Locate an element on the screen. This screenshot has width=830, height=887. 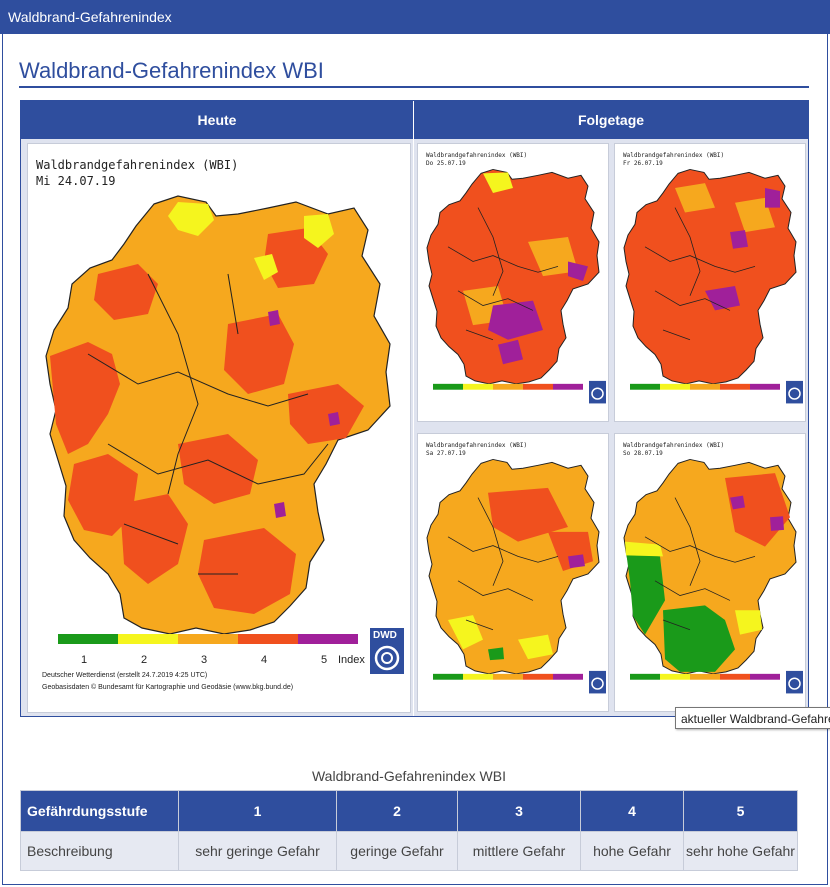
window-title: Waldbrand-Gefahrenindex is located at coordinates (90, 17).